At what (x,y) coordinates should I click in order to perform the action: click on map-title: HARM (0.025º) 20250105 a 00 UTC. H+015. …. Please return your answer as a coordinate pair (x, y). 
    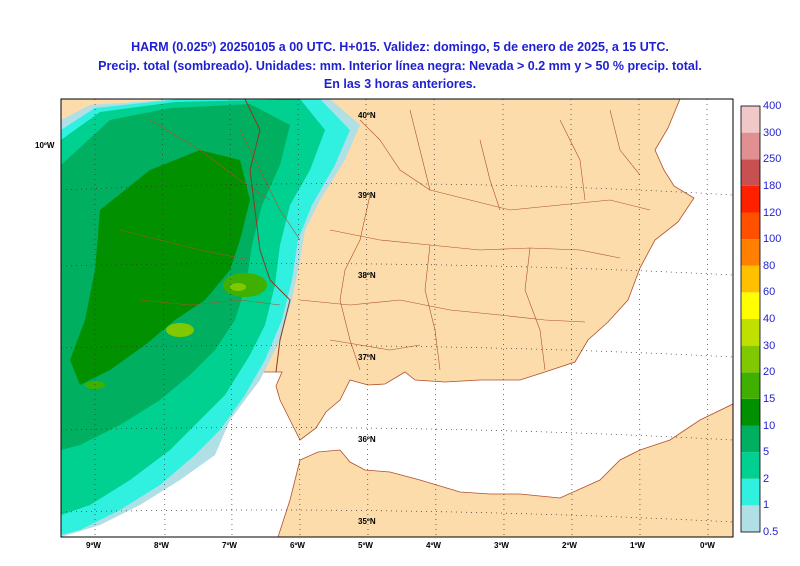
    Looking at the image, I should click on (400, 66).